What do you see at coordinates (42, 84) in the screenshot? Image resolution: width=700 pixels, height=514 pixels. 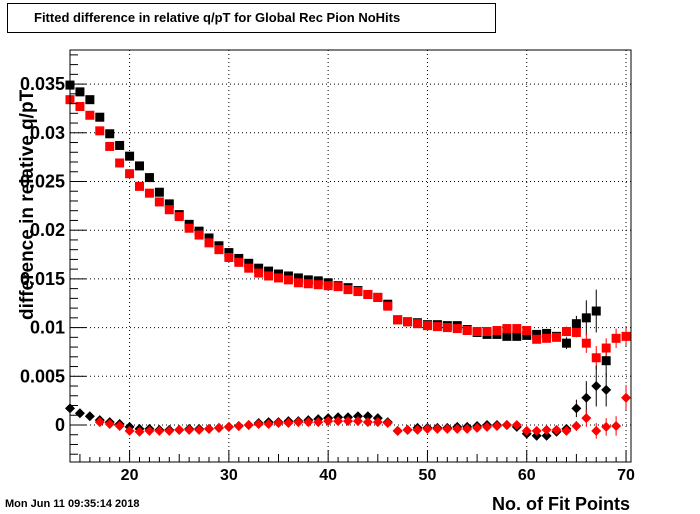 I see `y-tick-label: 0.035` at bounding box center [42, 84].